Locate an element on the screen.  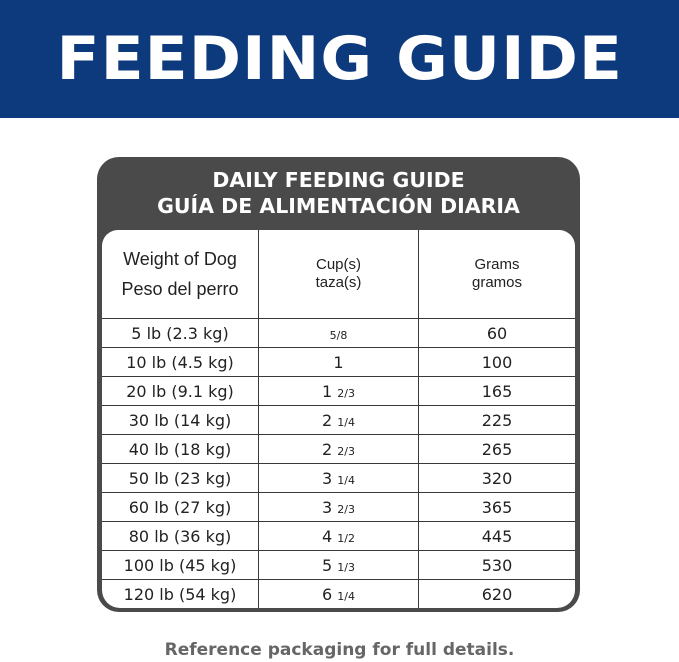
weight-cell: 10 lb (4.5 kg) is located at coordinates (180, 362).